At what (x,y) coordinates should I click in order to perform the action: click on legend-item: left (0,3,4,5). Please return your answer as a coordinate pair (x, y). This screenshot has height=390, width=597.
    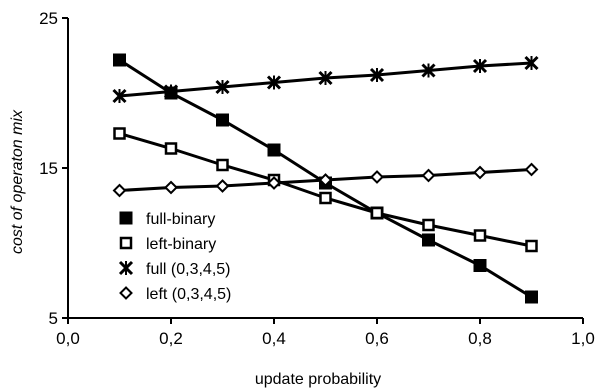
    Looking at the image, I should click on (175, 294).